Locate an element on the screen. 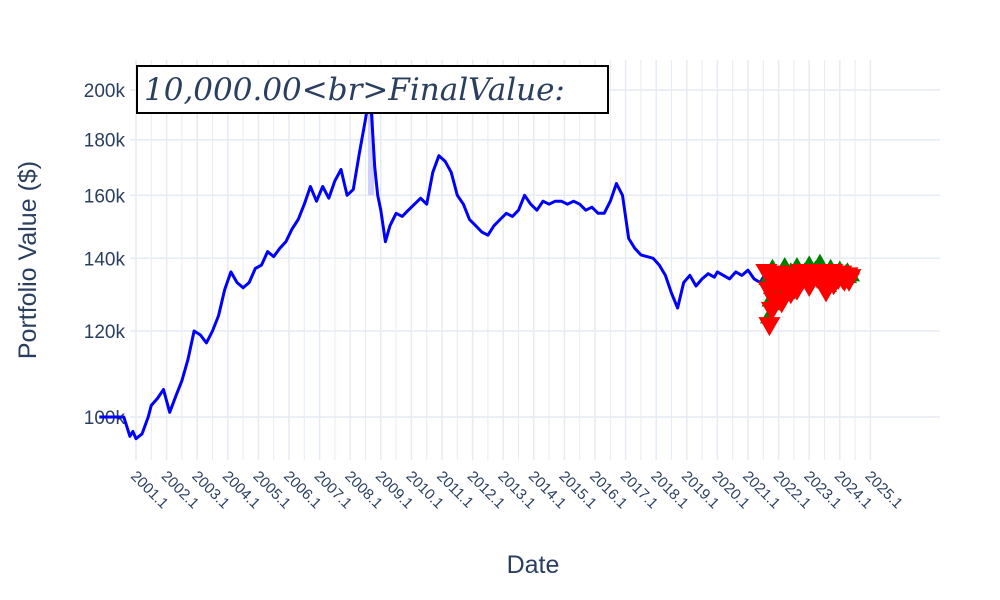 This screenshot has height=600, width=1000. y-axis-title: Portfolio Value ($) is located at coordinates (28, 260).